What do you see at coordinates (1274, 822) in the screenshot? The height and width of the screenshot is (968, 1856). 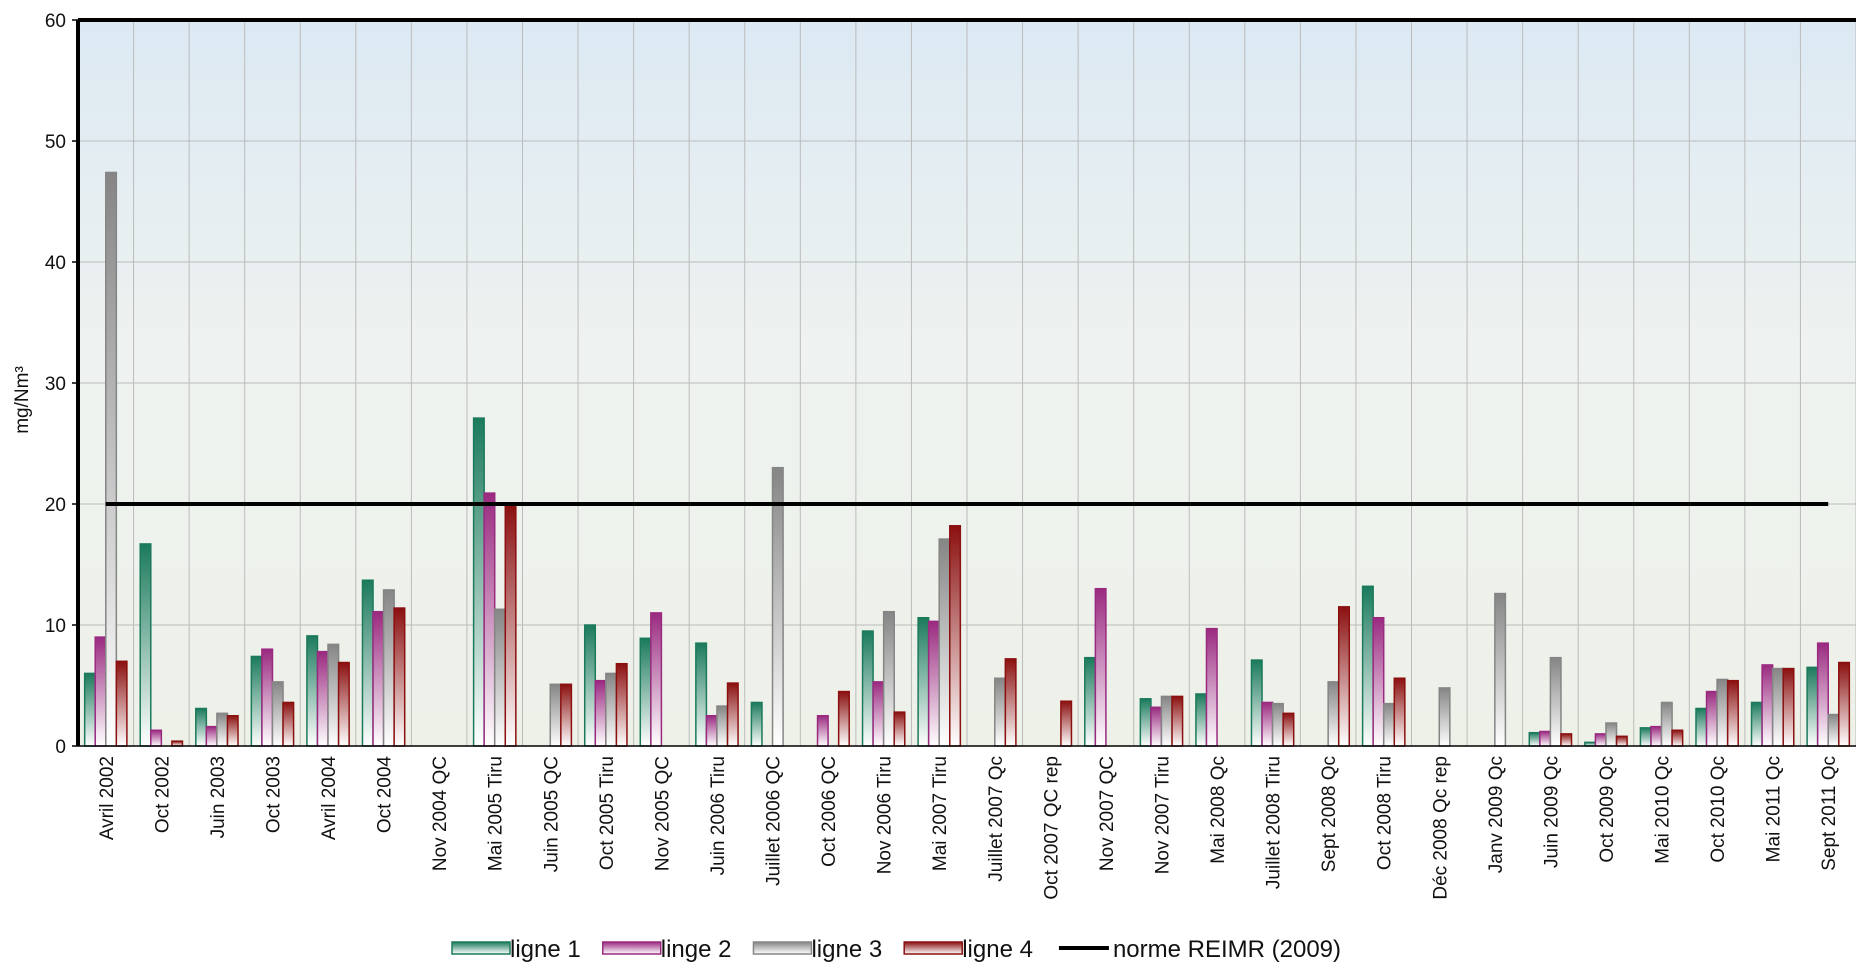 I see `x-tick-label: Juillet 2008 Tiru` at bounding box center [1274, 822].